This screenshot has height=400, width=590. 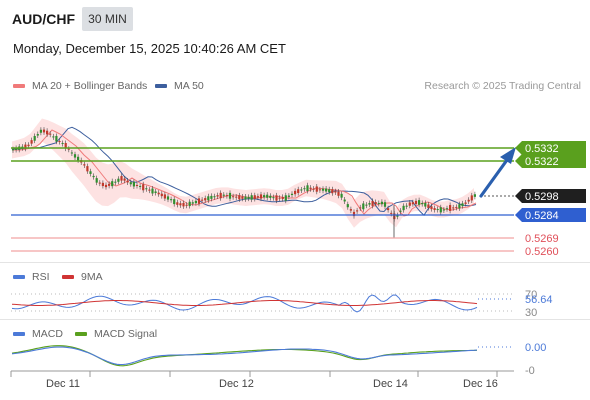 I want to click on rsi-label: RSI, so click(x=41, y=277).